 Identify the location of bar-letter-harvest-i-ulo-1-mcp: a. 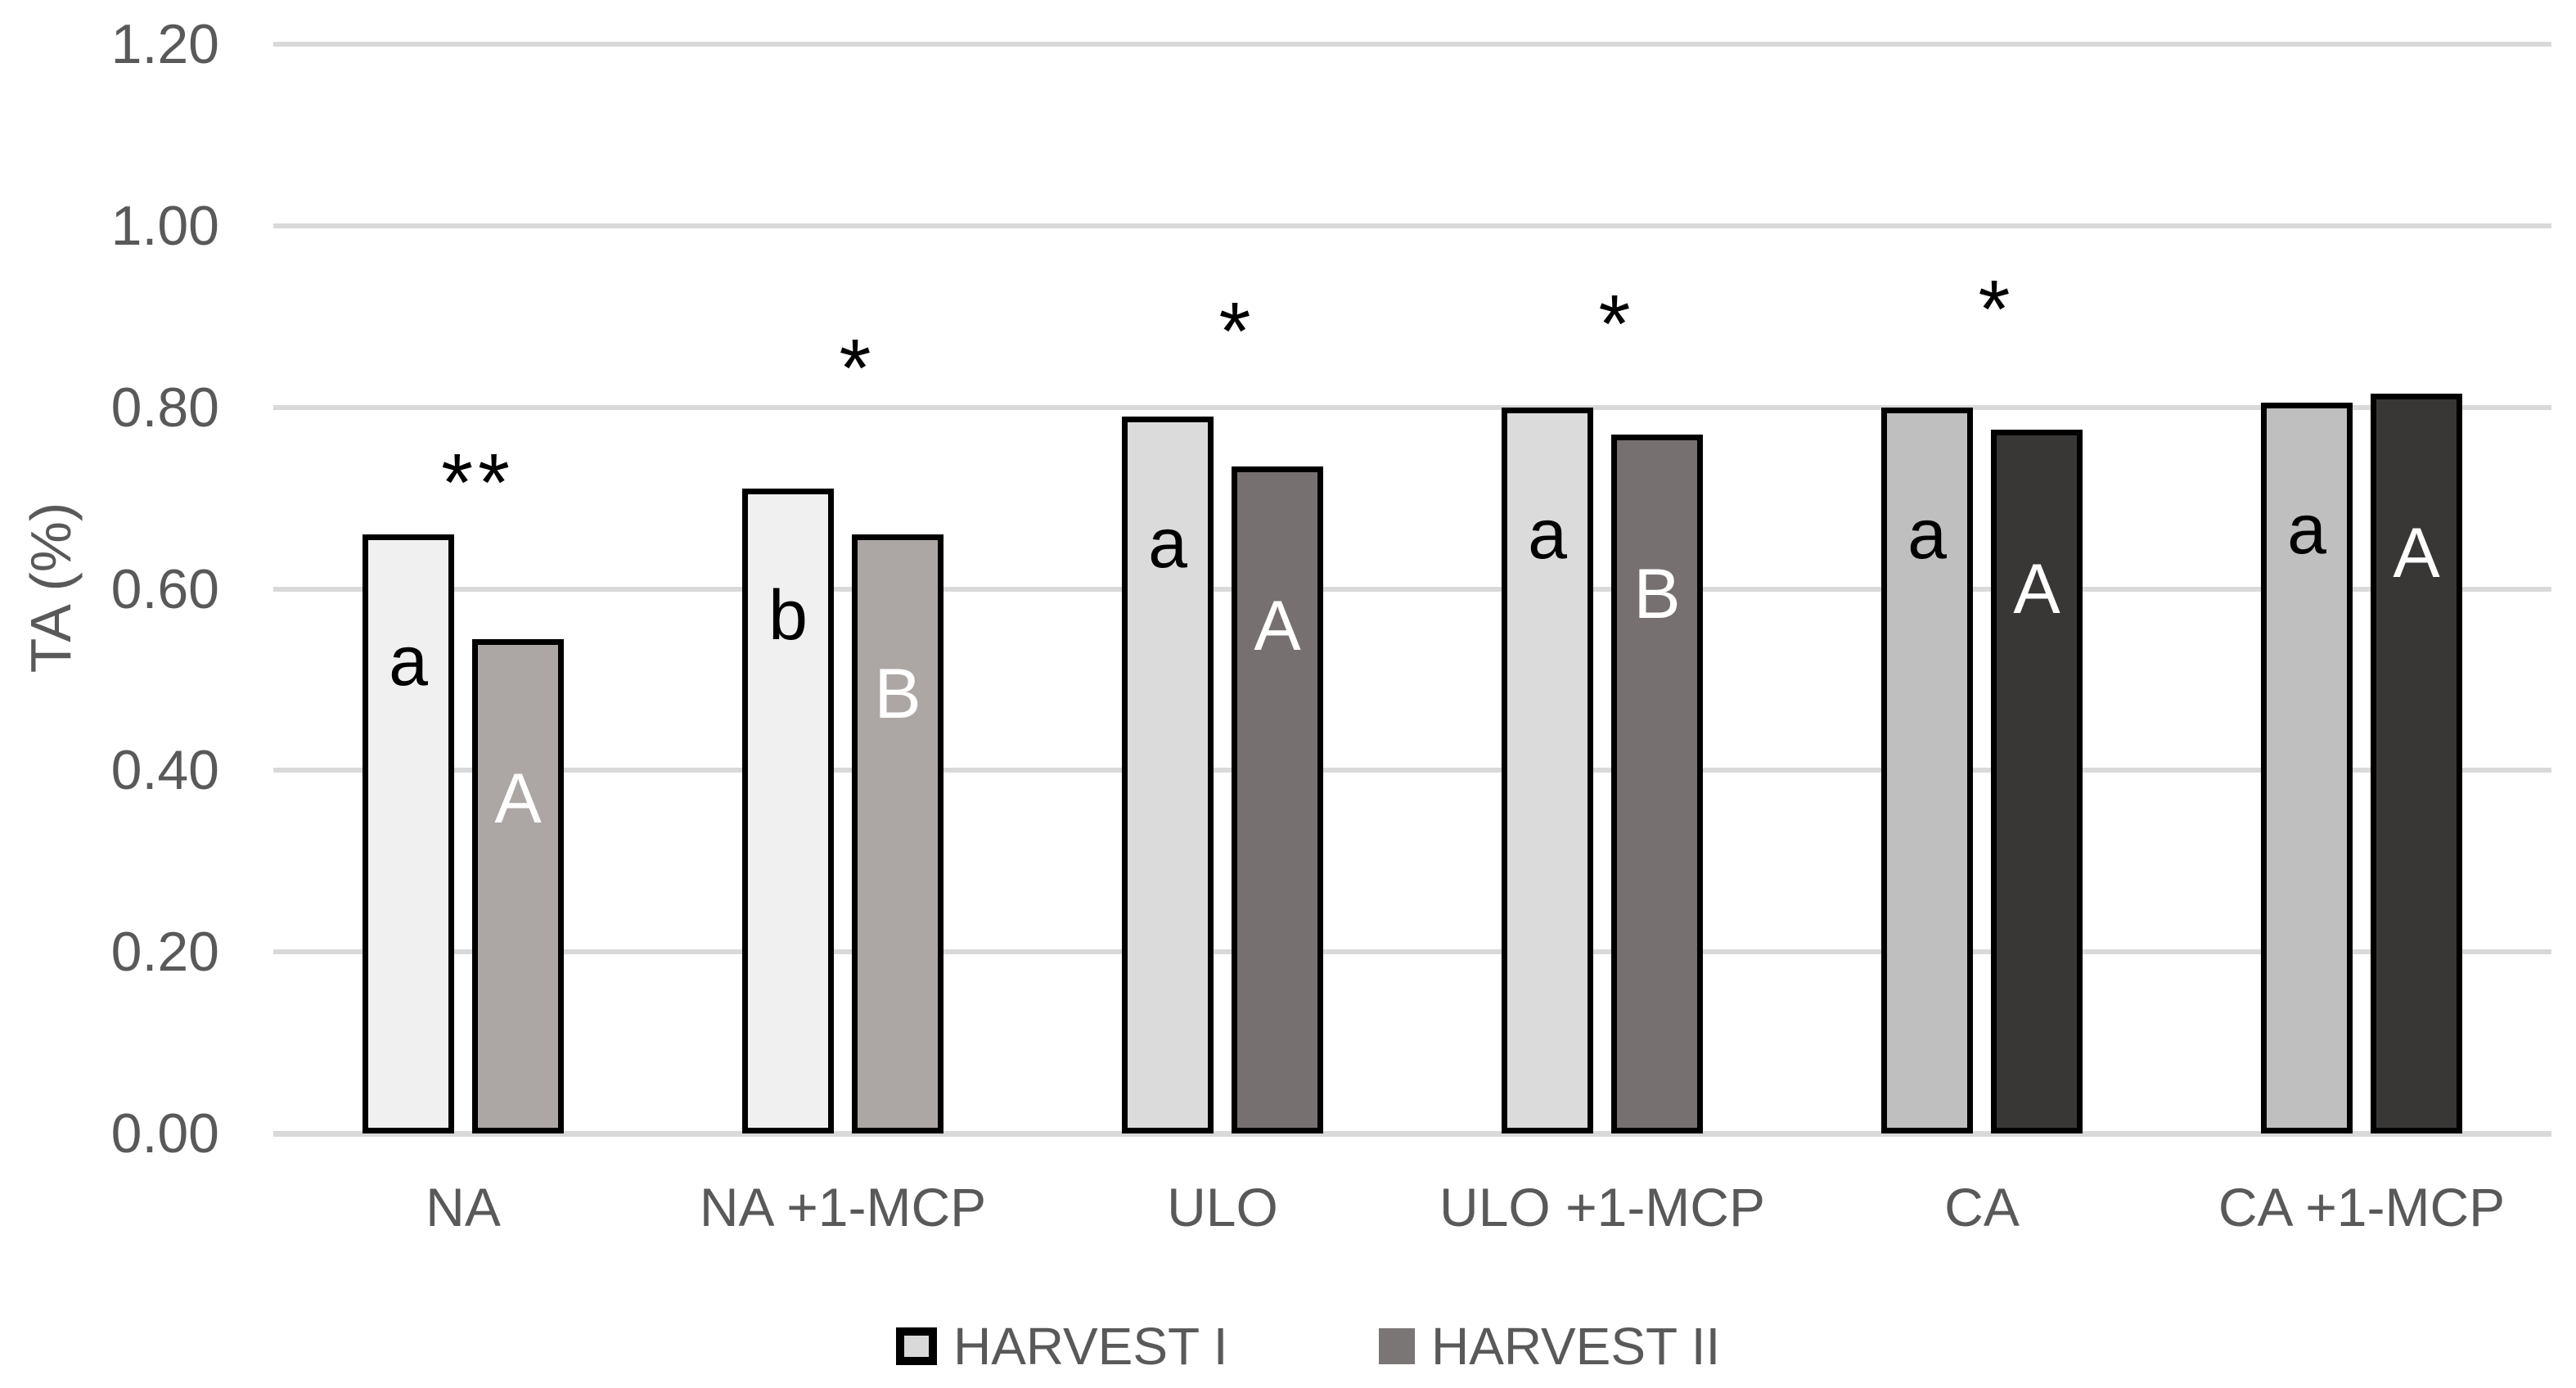
(1547, 534).